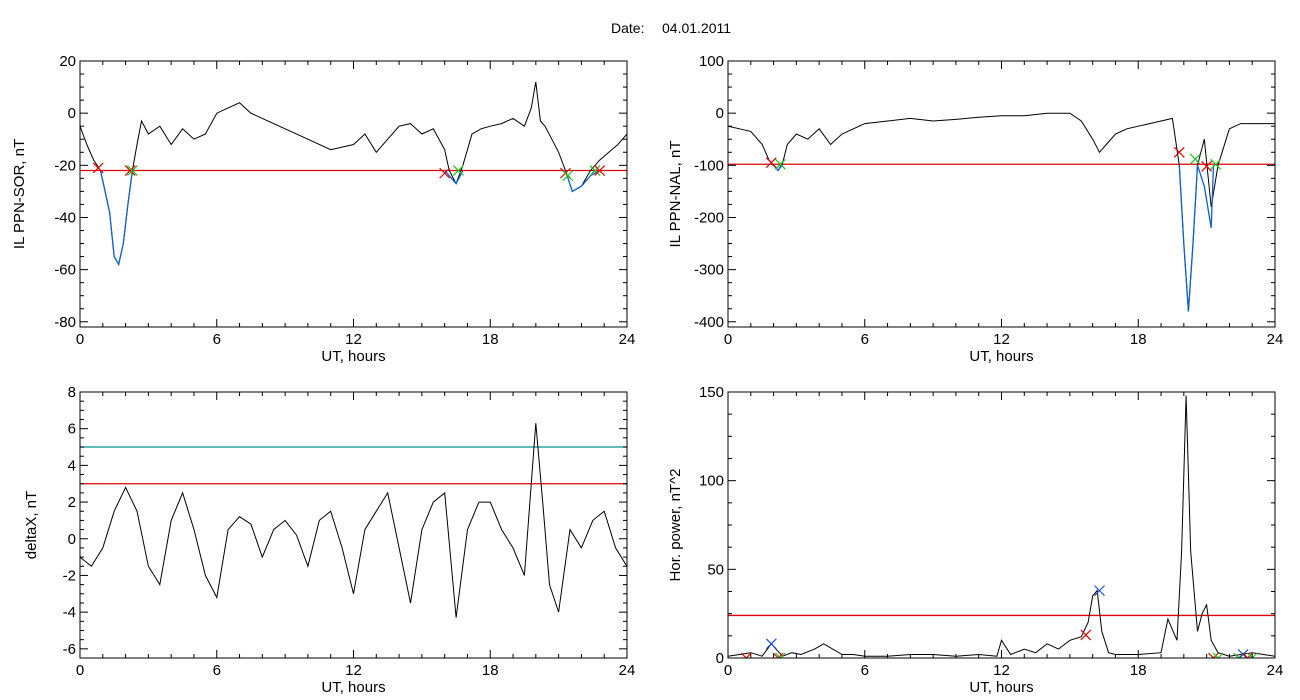 The image size is (1300, 700). I want to click on y-tick-label: 2, so click(72, 502).